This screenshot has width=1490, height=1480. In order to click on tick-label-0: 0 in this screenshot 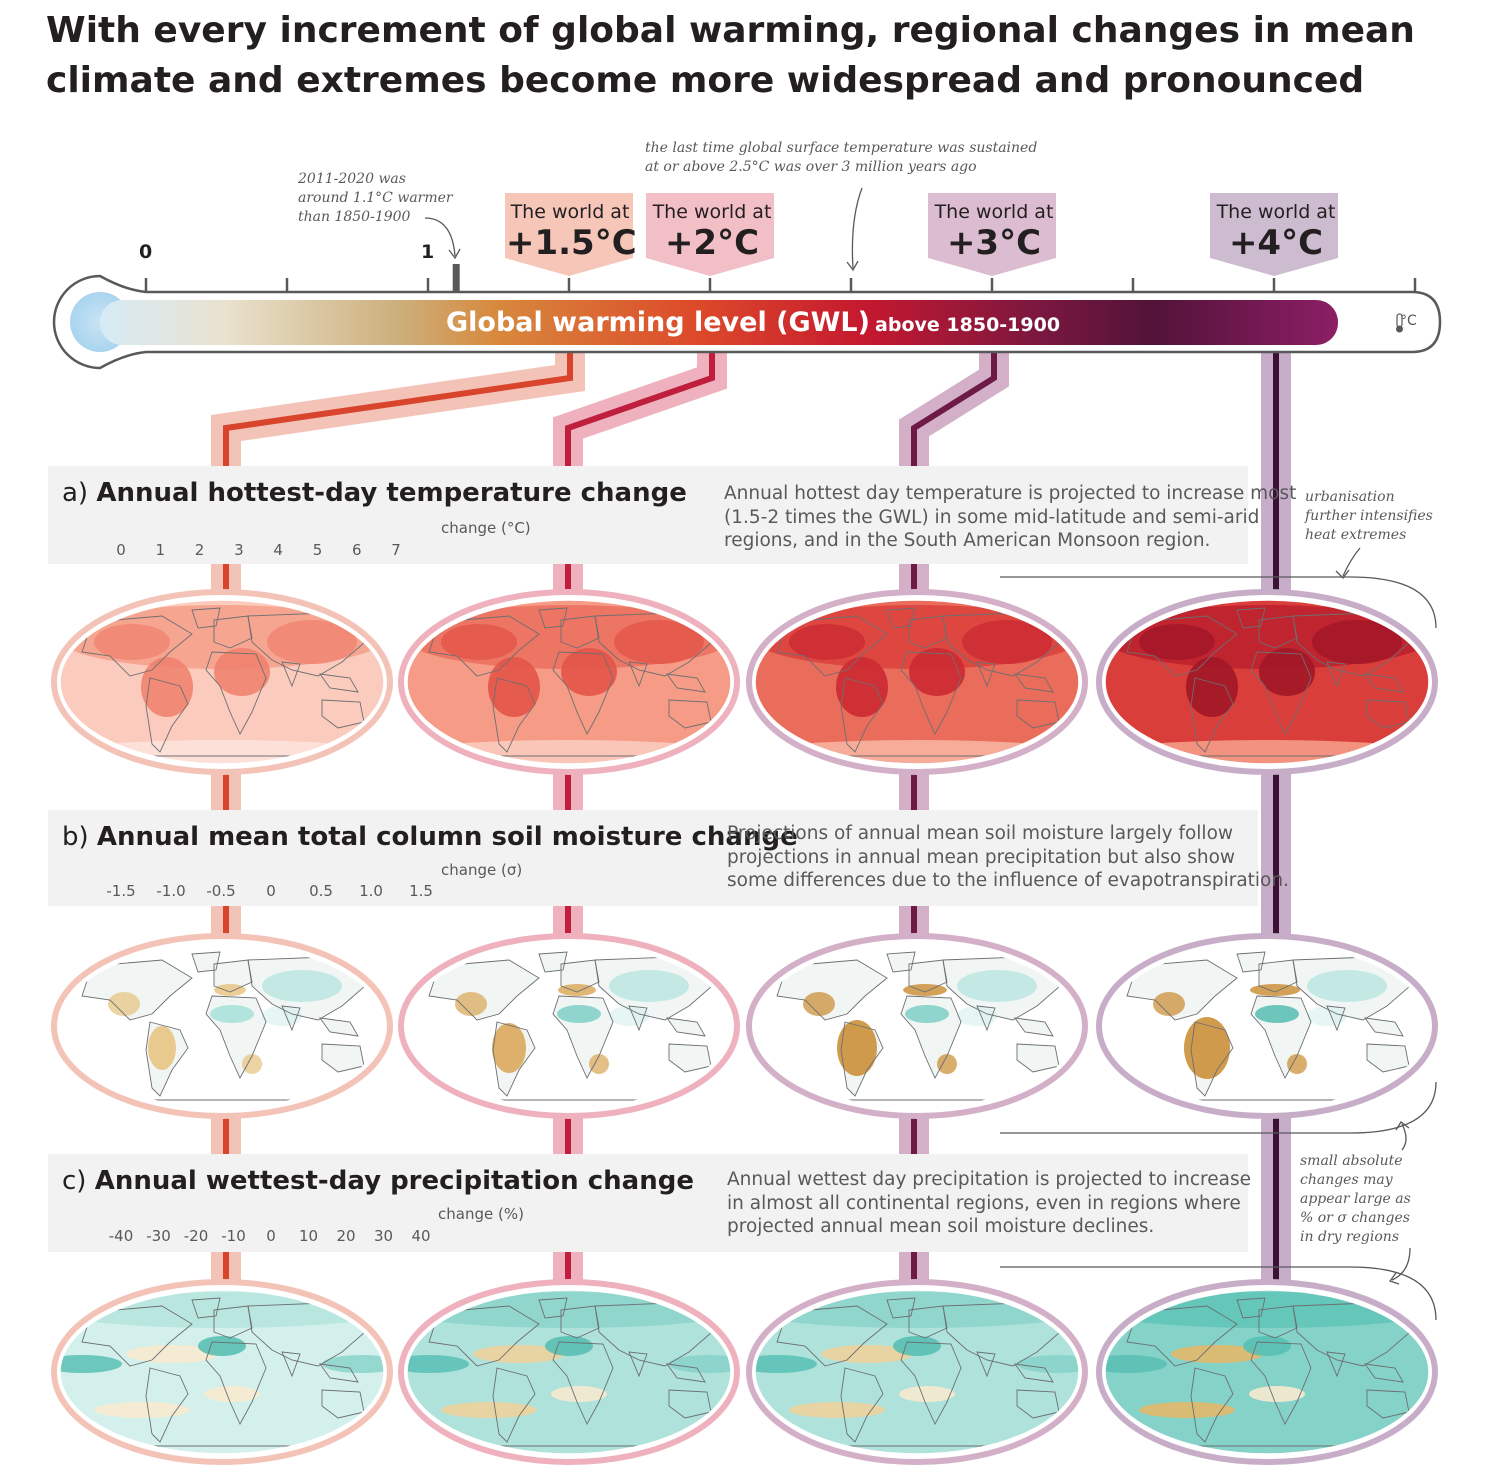, I will do `click(146, 252)`.